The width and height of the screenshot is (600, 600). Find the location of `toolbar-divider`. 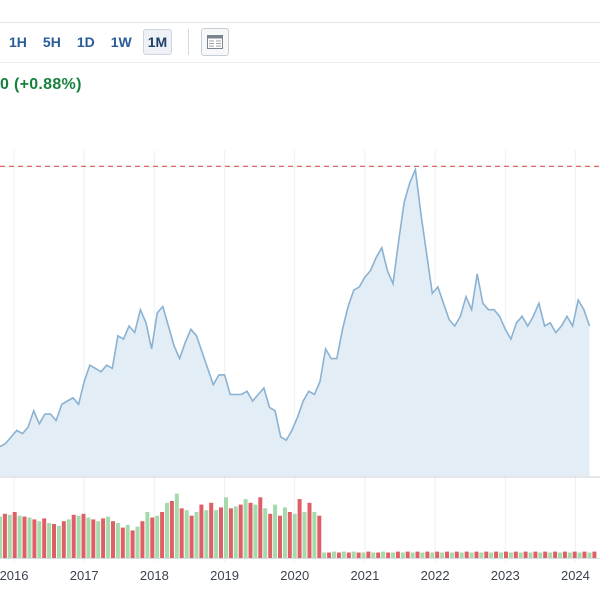

toolbar-divider is located at coordinates (300, 62).